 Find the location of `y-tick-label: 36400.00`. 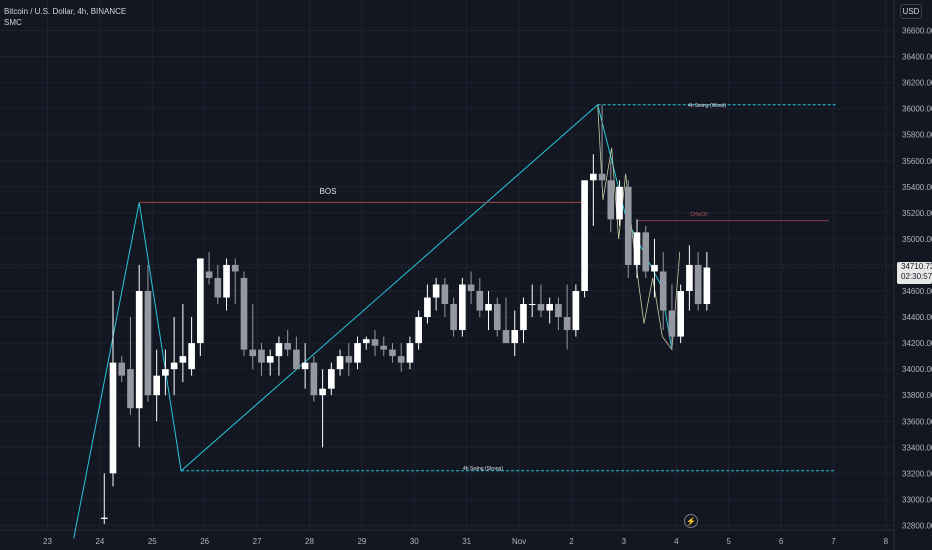

y-tick-label: 36400.00 is located at coordinates (917, 57).